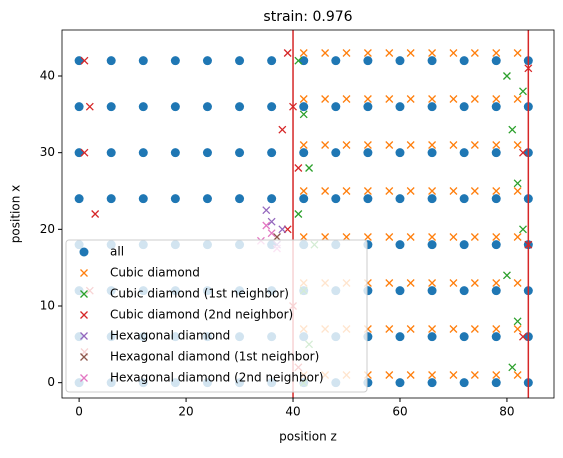  What do you see at coordinates (47, 306) in the screenshot?
I see `y-tick-label: 10` at bounding box center [47, 306].